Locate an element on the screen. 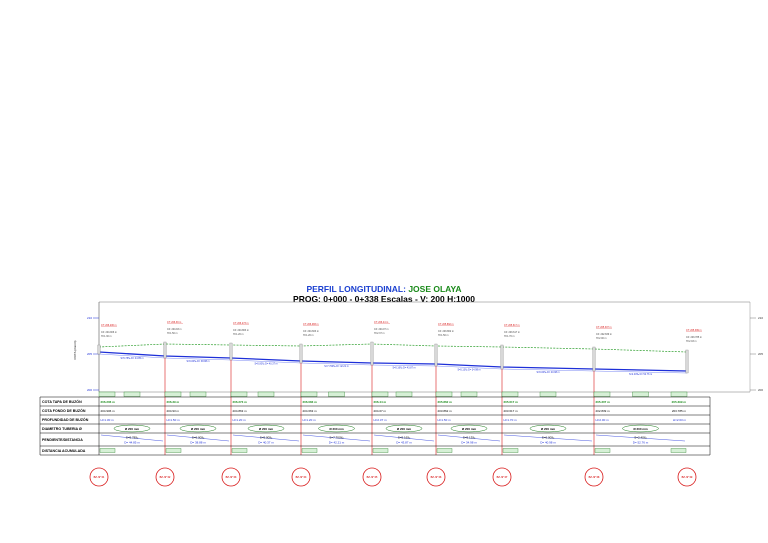 Image resolution: width=768 pixels, height=543 pixels. station-annotation: CT: 206.206 m CF: 204.906 mH=1.30 m is located at coordinates (109, 331).